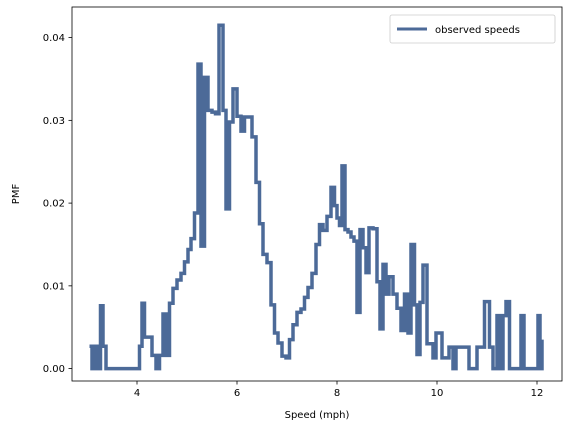  I want to click on y-tick-label: 0.00, so click(54, 369).